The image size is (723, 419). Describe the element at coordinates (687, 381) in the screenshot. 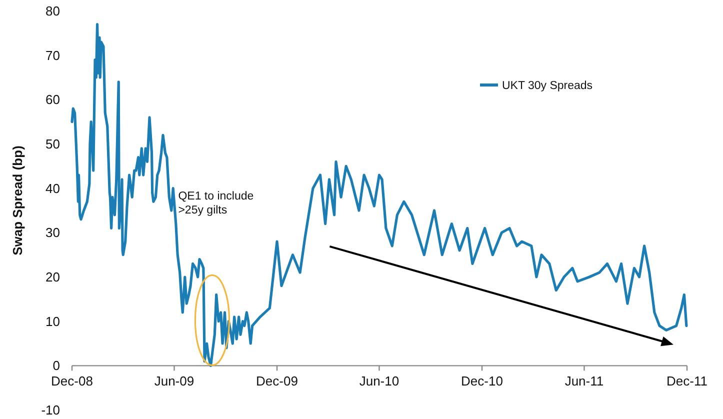

I see `x-tick-label: Dec-11` at that location.